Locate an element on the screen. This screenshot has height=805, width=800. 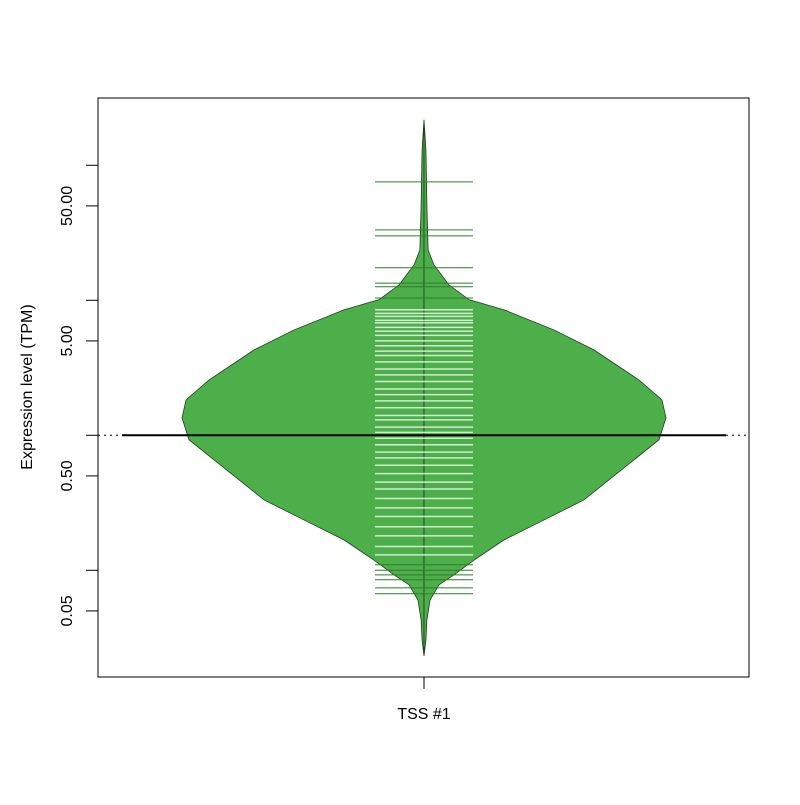
x-tick-label: TSS #1 is located at coordinates (423, 714).